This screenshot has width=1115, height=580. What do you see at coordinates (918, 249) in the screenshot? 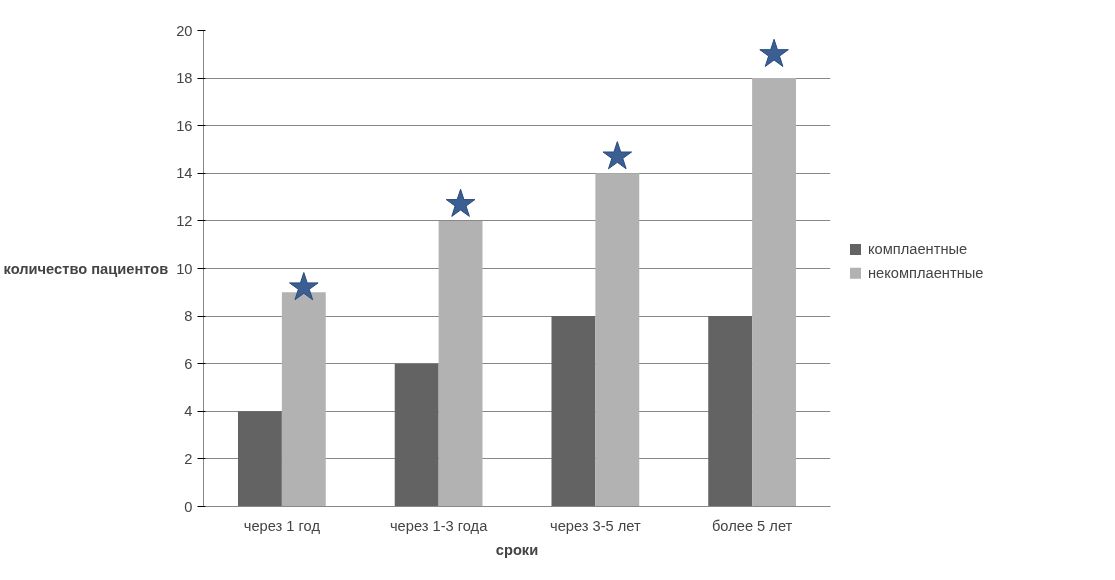
I see `legend-label: комплаентные` at bounding box center [918, 249].